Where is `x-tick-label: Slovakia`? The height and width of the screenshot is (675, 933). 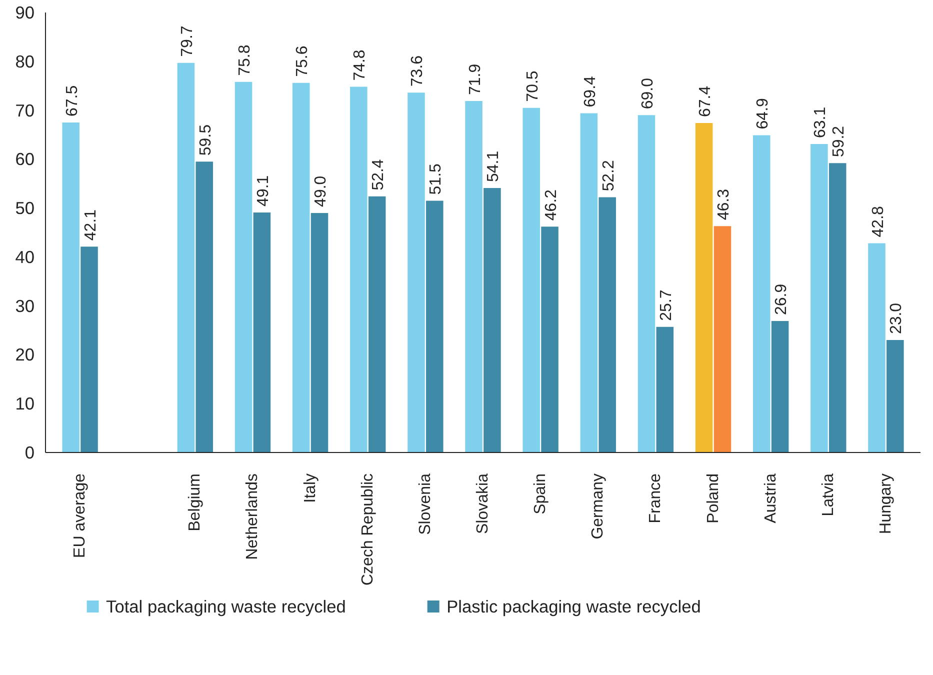 x-tick-label: Slovakia is located at coordinates (483, 503).